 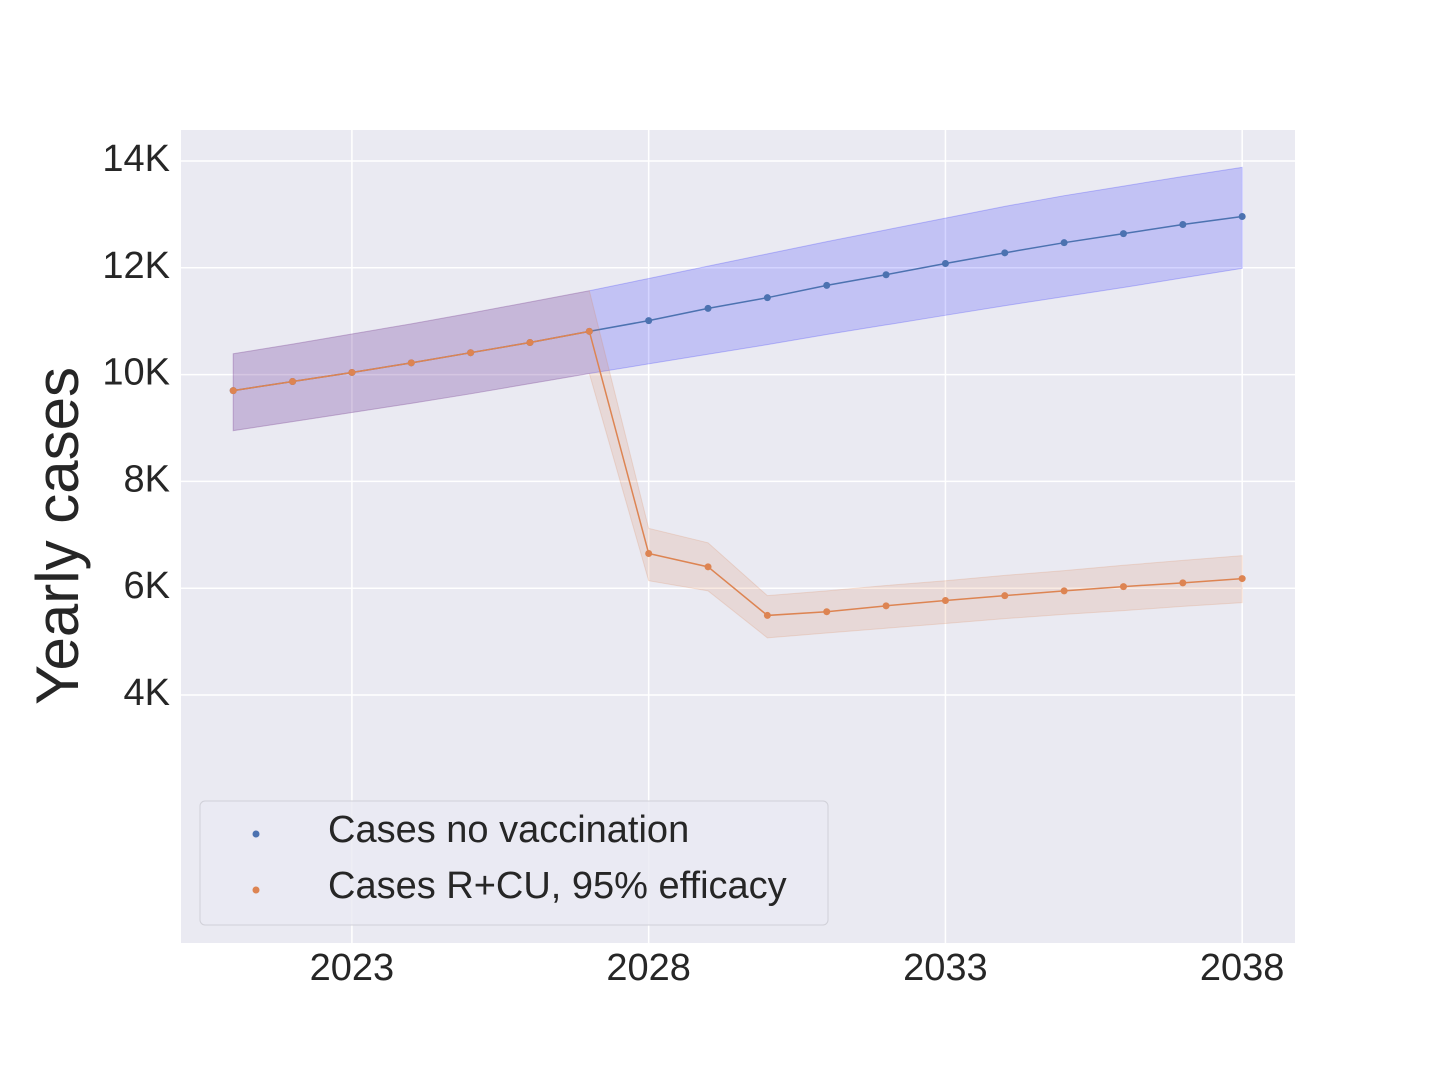 I want to click on x-tick-label: 2028, so click(x=648, y=968).